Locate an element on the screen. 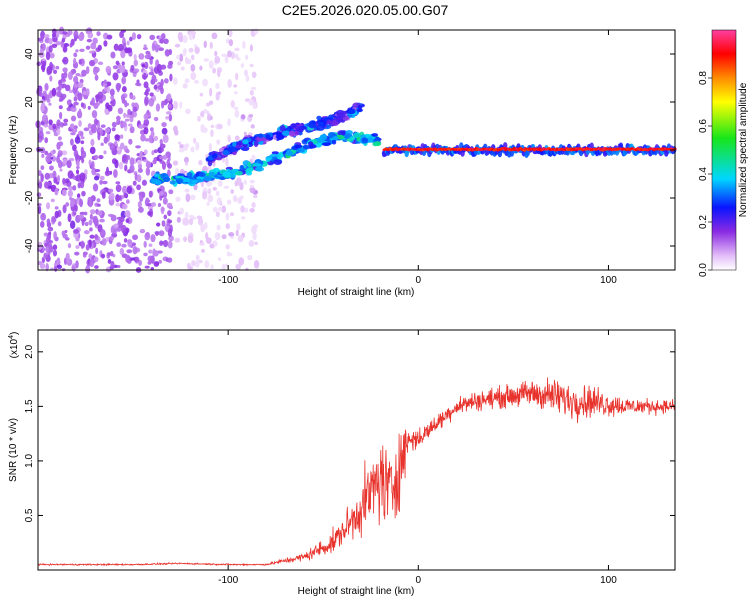 This screenshot has height=600, width=750. y-tick-label: 0.5 is located at coordinates (29, 515).